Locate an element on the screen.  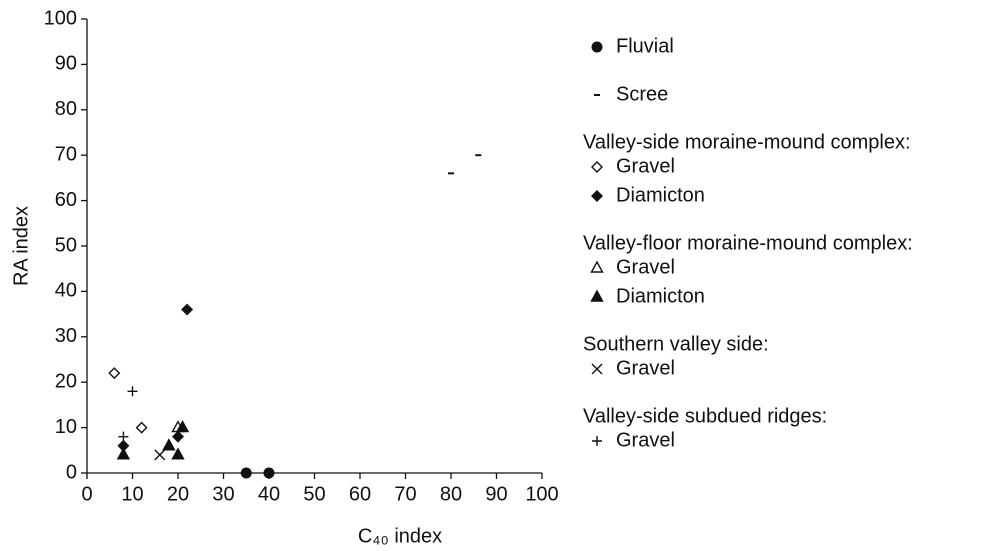
y-tick-label: 100 is located at coordinates (60, 18).